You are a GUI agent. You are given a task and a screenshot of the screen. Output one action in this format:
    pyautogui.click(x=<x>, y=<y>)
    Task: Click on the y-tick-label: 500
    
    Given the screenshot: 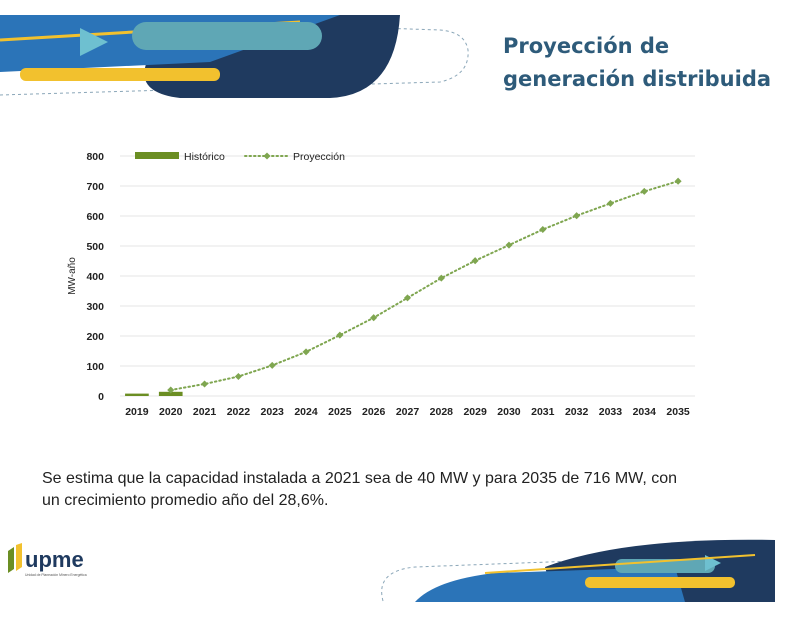 What is the action you would take?
    pyautogui.click(x=95, y=247)
    